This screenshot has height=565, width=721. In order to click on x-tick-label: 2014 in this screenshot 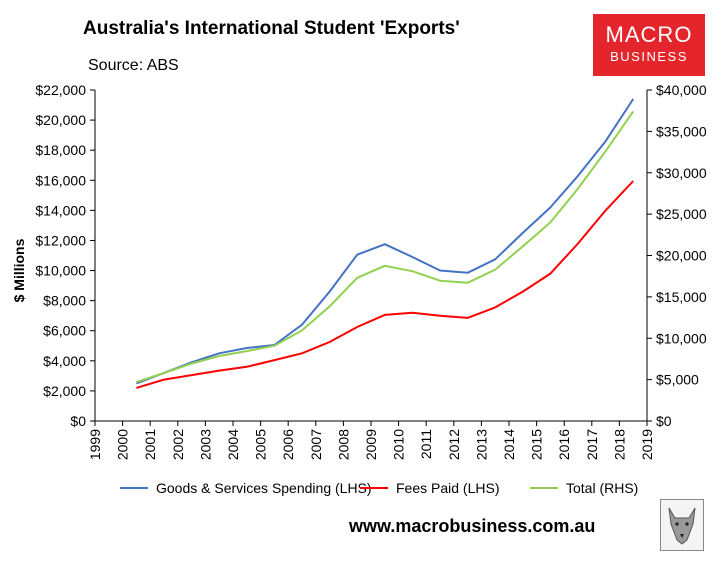, I will do `click(509, 444)`.